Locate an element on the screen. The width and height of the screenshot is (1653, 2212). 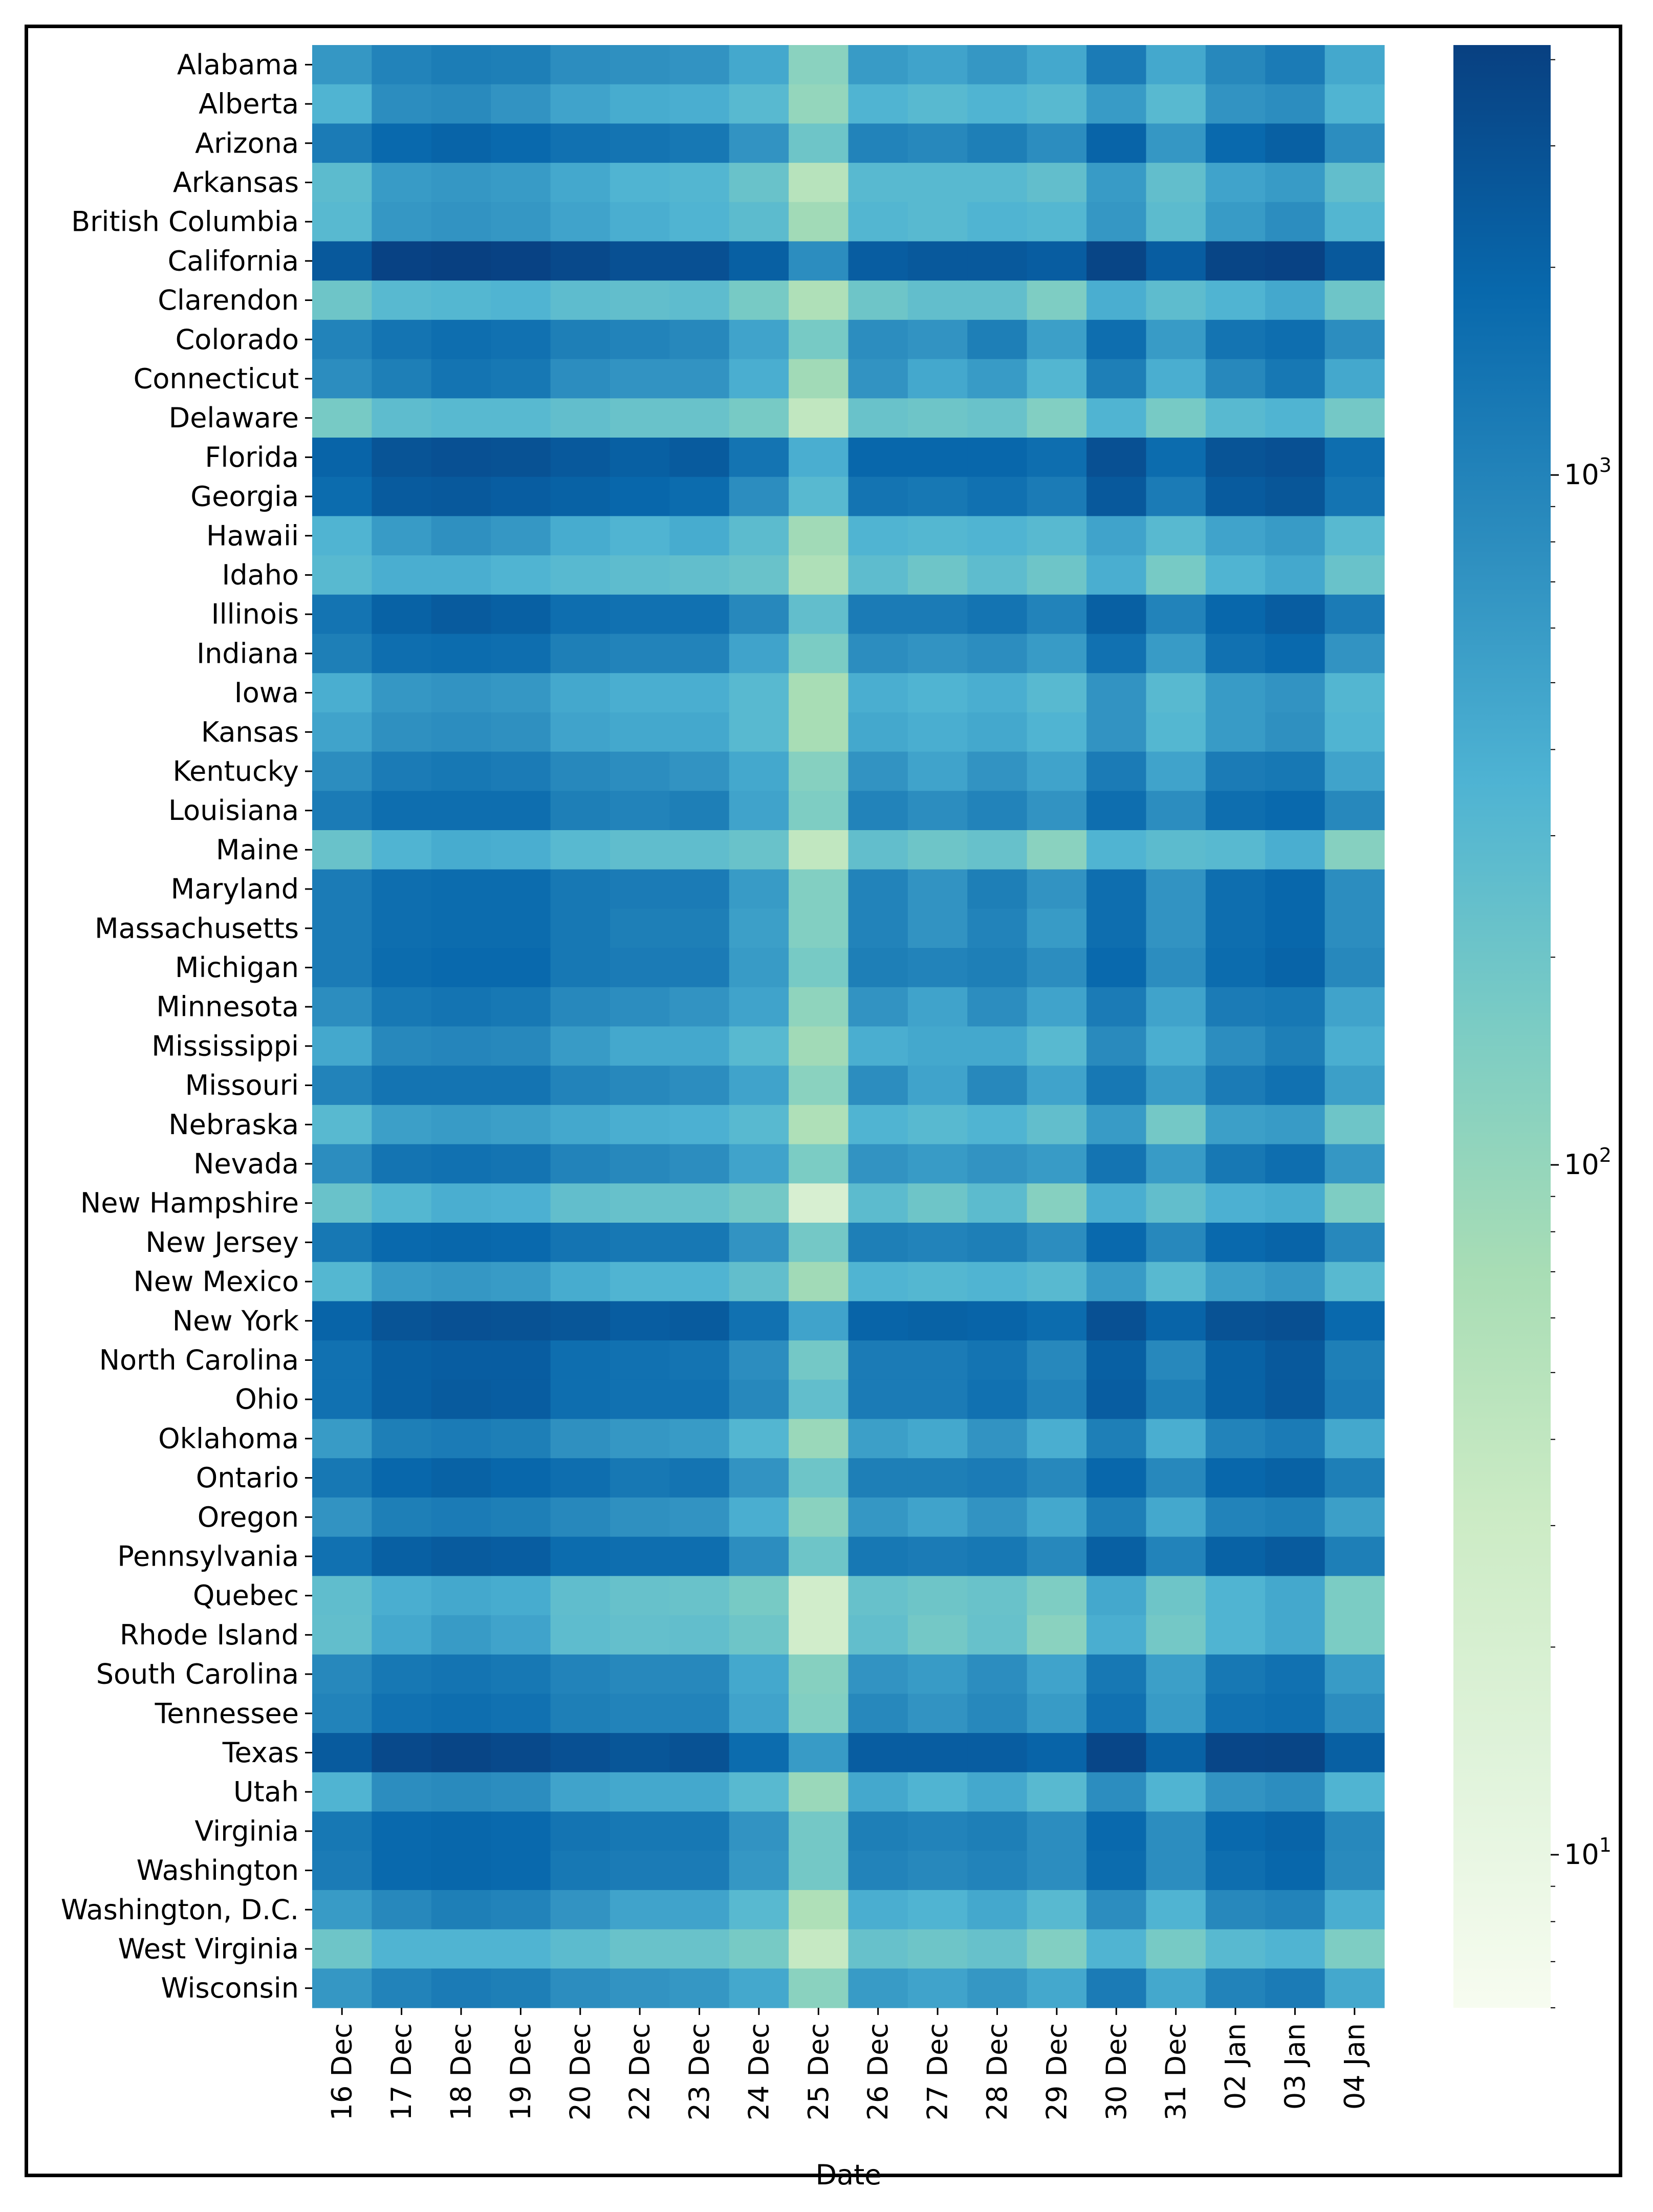
y-tick-label: Maryland is located at coordinates (235, 889).